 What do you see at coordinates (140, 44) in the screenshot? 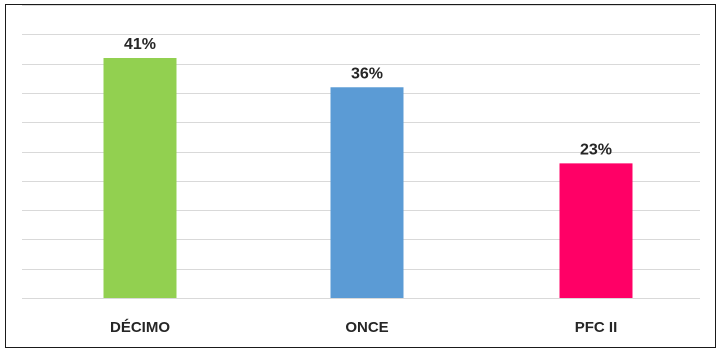
I see `data-label-1: 41%` at bounding box center [140, 44].